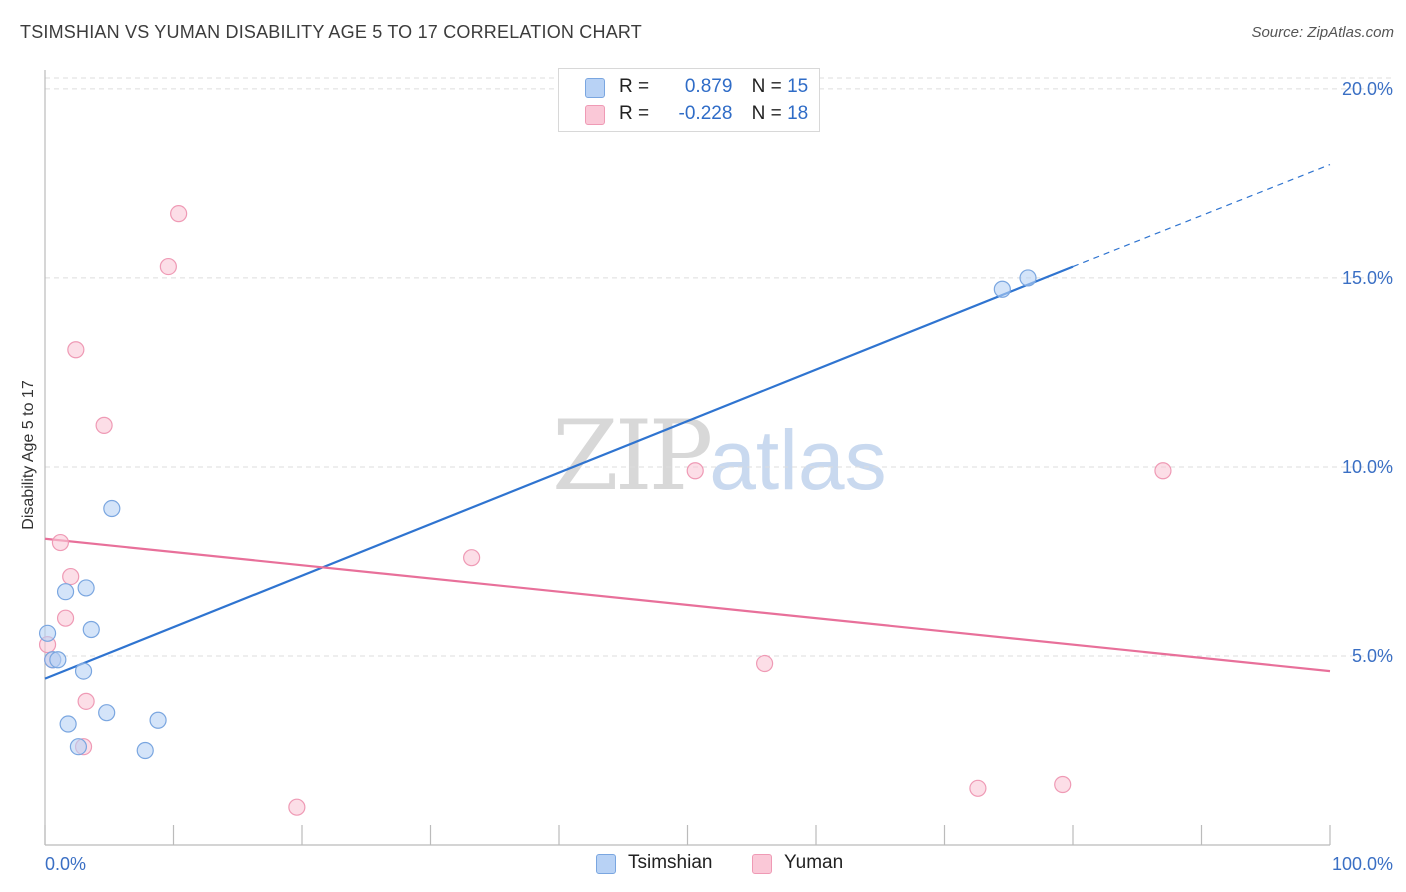 The width and height of the screenshot is (1406, 892). What do you see at coordinates (1372, 656) in the screenshot?
I see `y-tick-label: 5.0%` at bounding box center [1372, 656].